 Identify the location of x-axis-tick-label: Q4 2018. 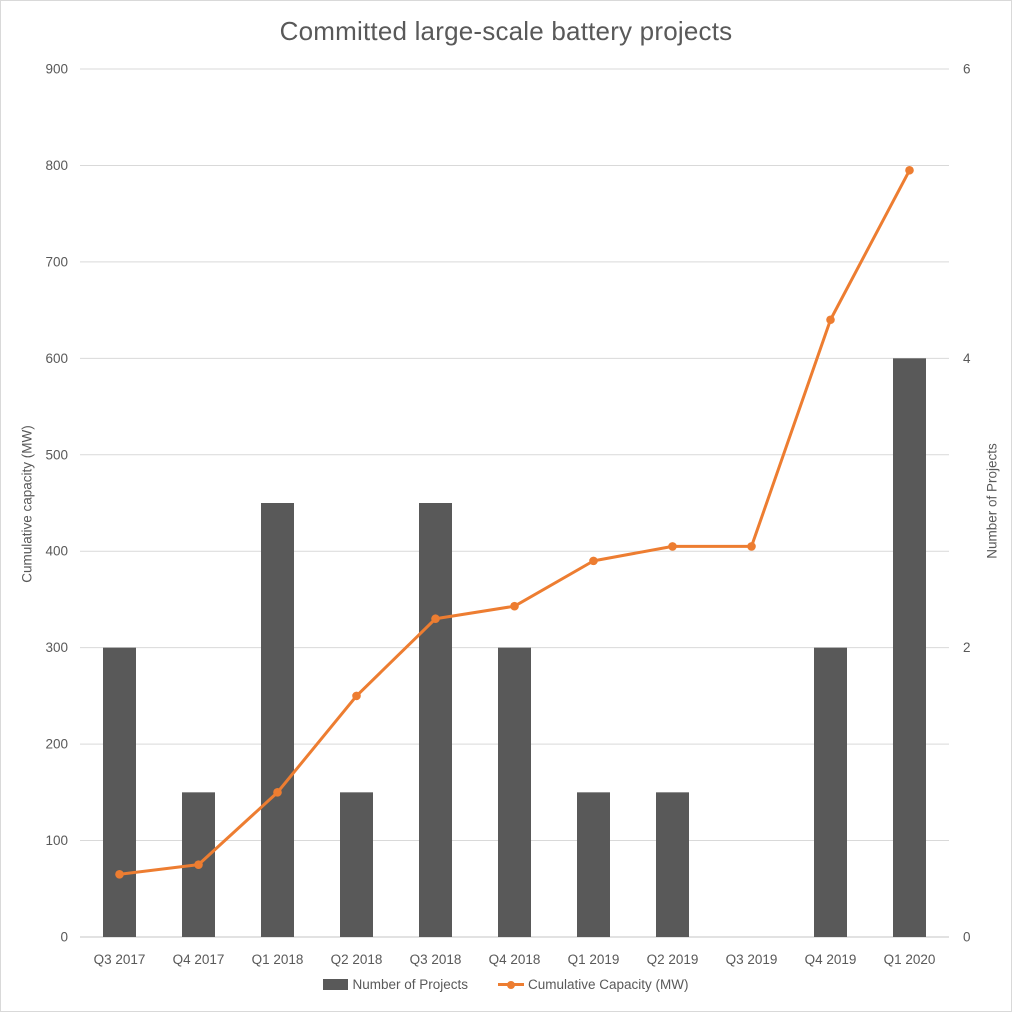
(515, 959).